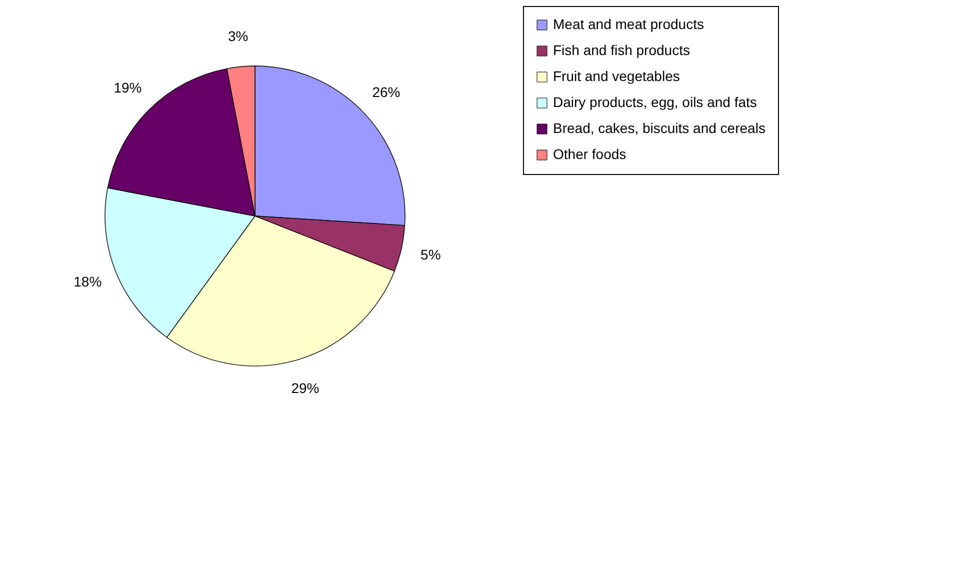 The height and width of the screenshot is (584, 961). What do you see at coordinates (659, 128) in the screenshot?
I see `legend-label: Bread, cakes, biscuits and cereals` at bounding box center [659, 128].